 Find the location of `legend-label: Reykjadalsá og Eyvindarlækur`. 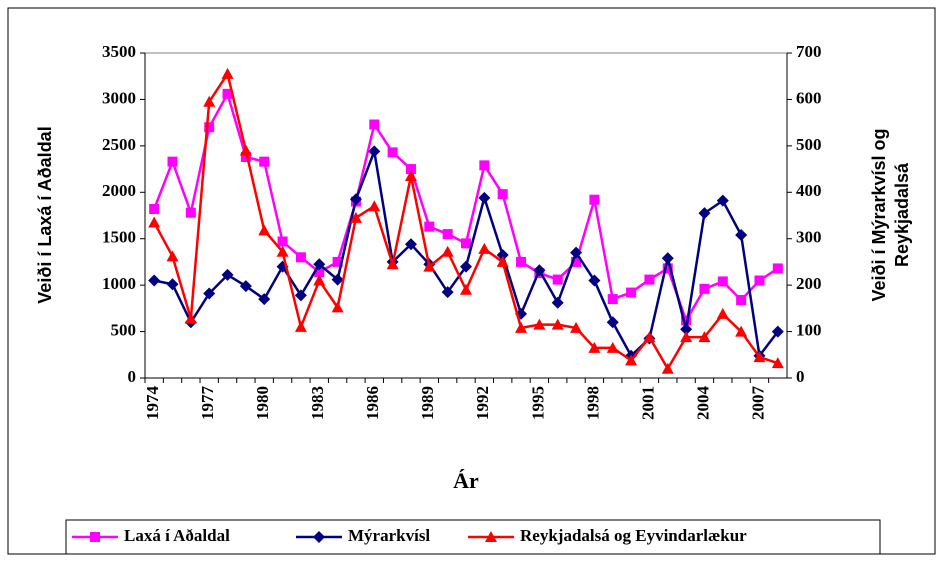

legend-label: Reykjadalsá og Eyvindarlækur is located at coordinates (633, 535).